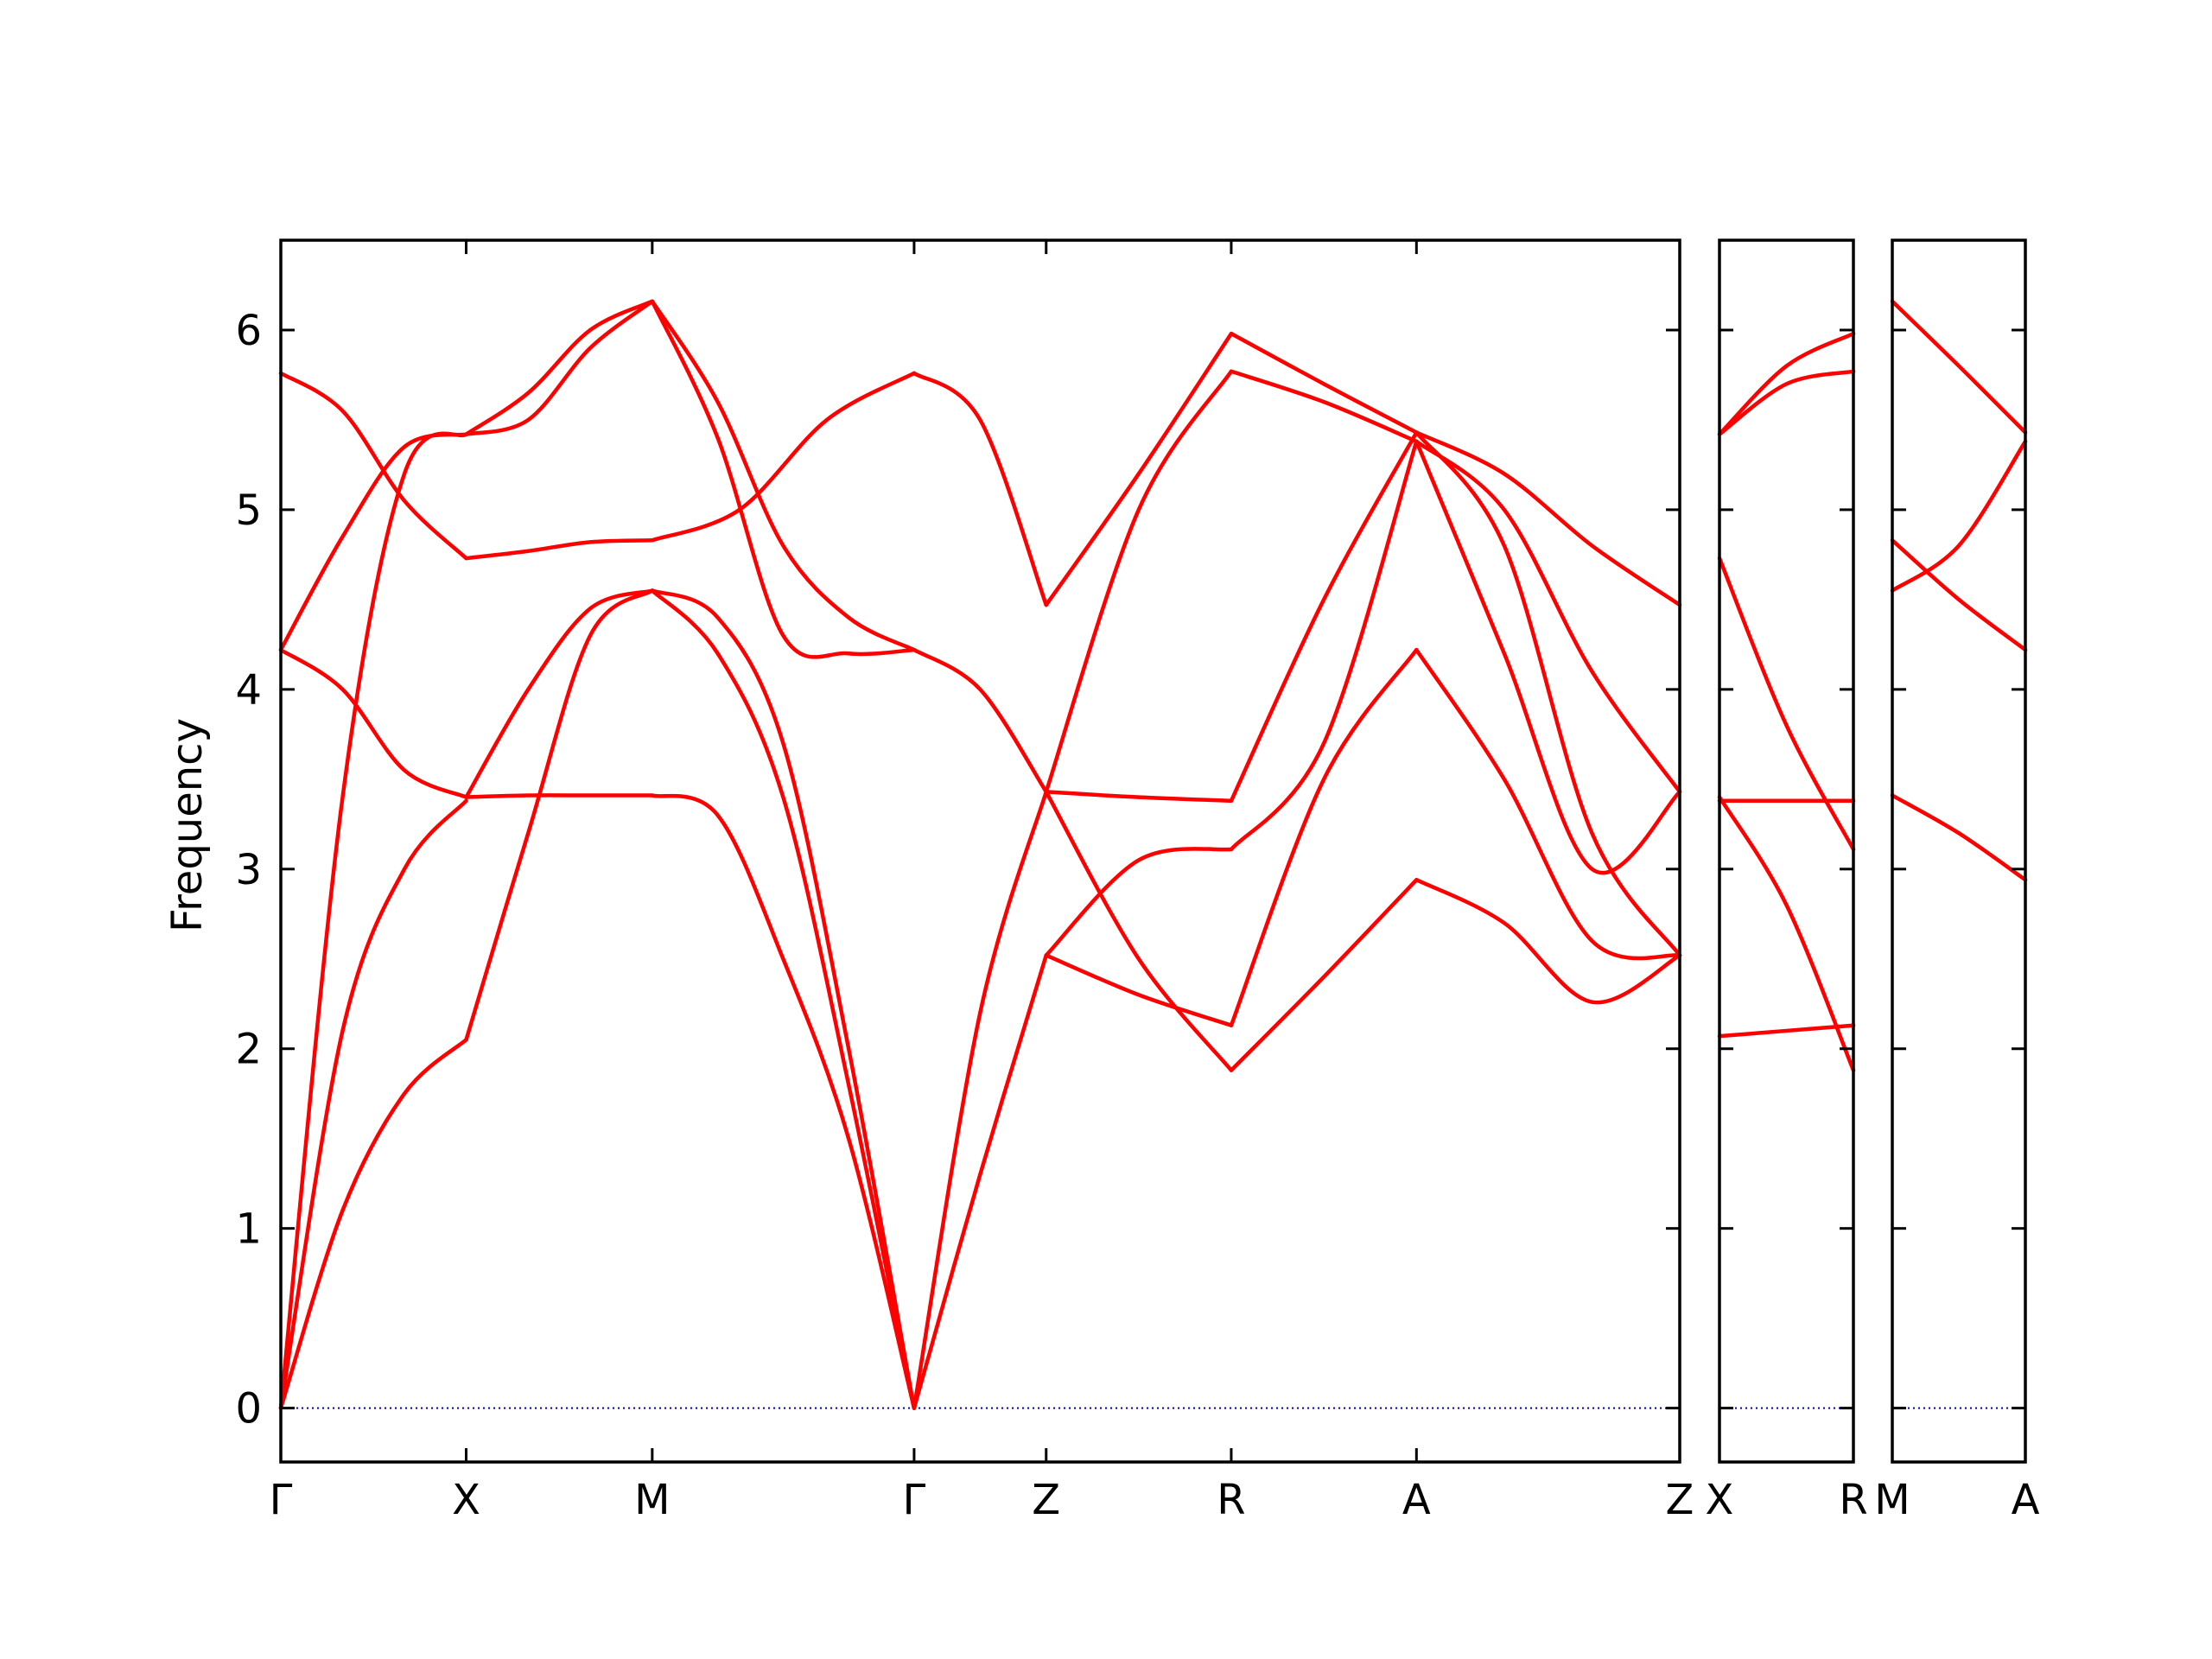 This screenshot has height=1659, width=2212. What do you see at coordinates (248, 870) in the screenshot?
I see `y-tick-label: 3` at bounding box center [248, 870].